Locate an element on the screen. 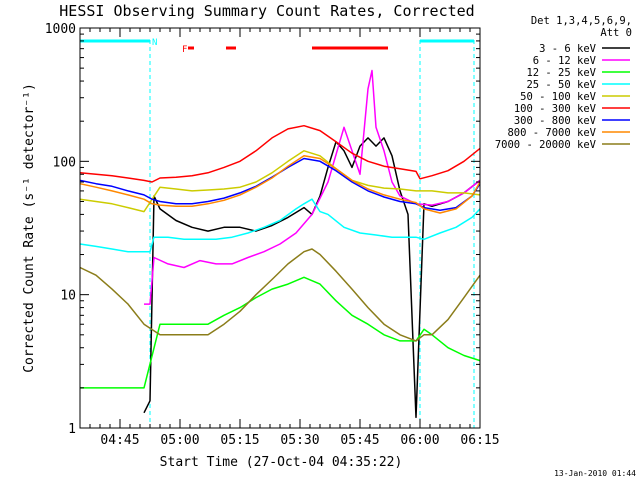 Image resolution: width=640 pixels, height=480 pixels. legend-label-1: 6 - 12 keV is located at coordinates (565, 61).